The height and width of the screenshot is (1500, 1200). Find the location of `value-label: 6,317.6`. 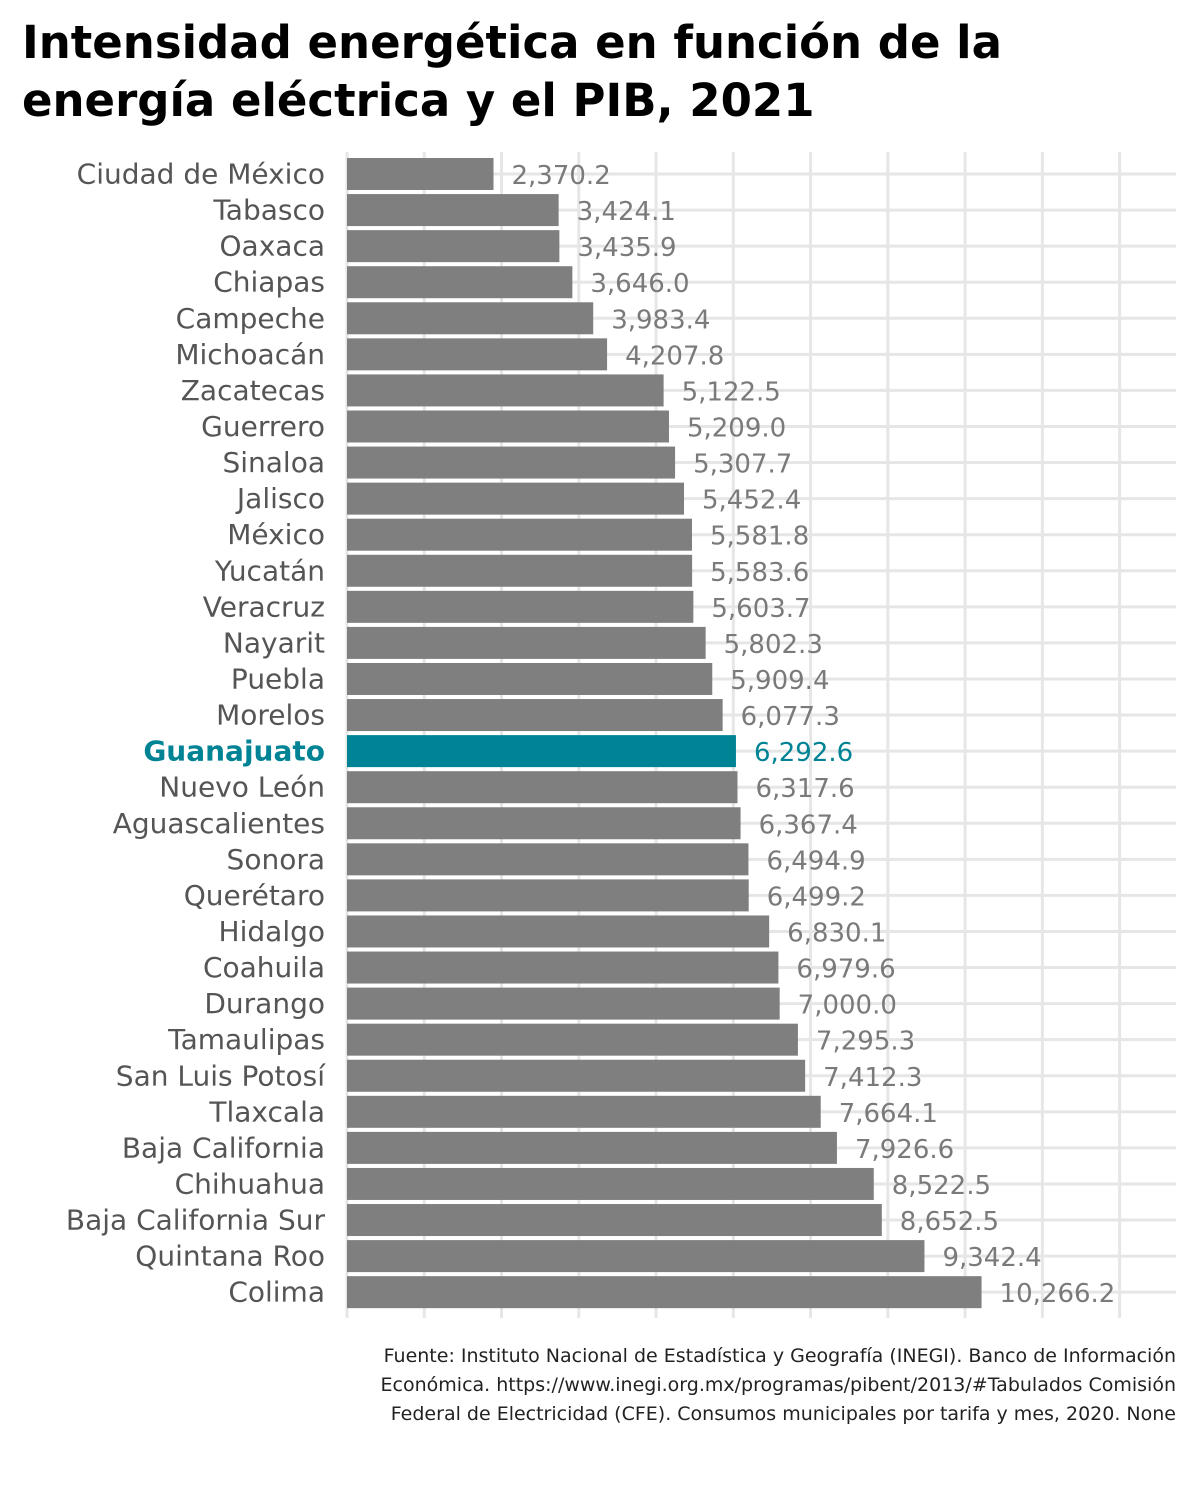

value-label: 6,317.6 is located at coordinates (804, 789).